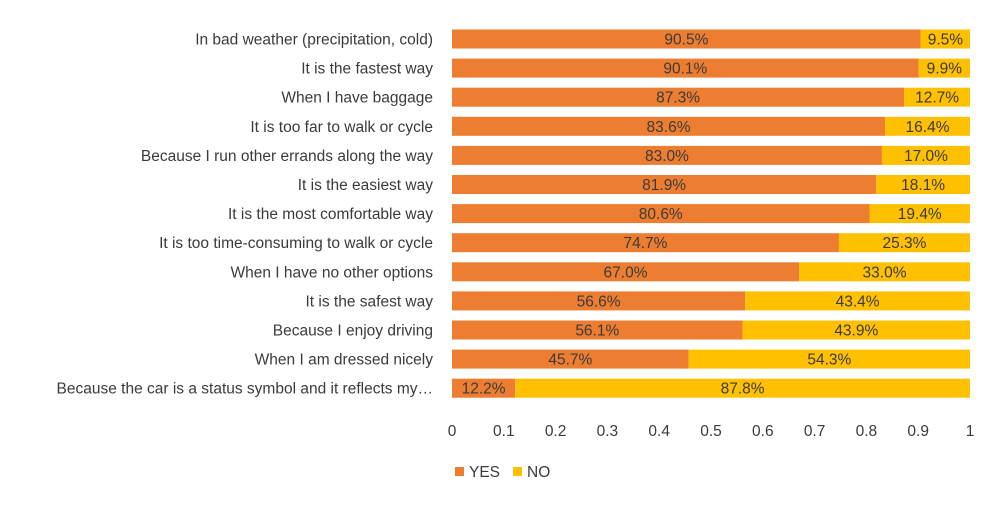  I want to click on data-label-yes: 12.2%, so click(484, 389).